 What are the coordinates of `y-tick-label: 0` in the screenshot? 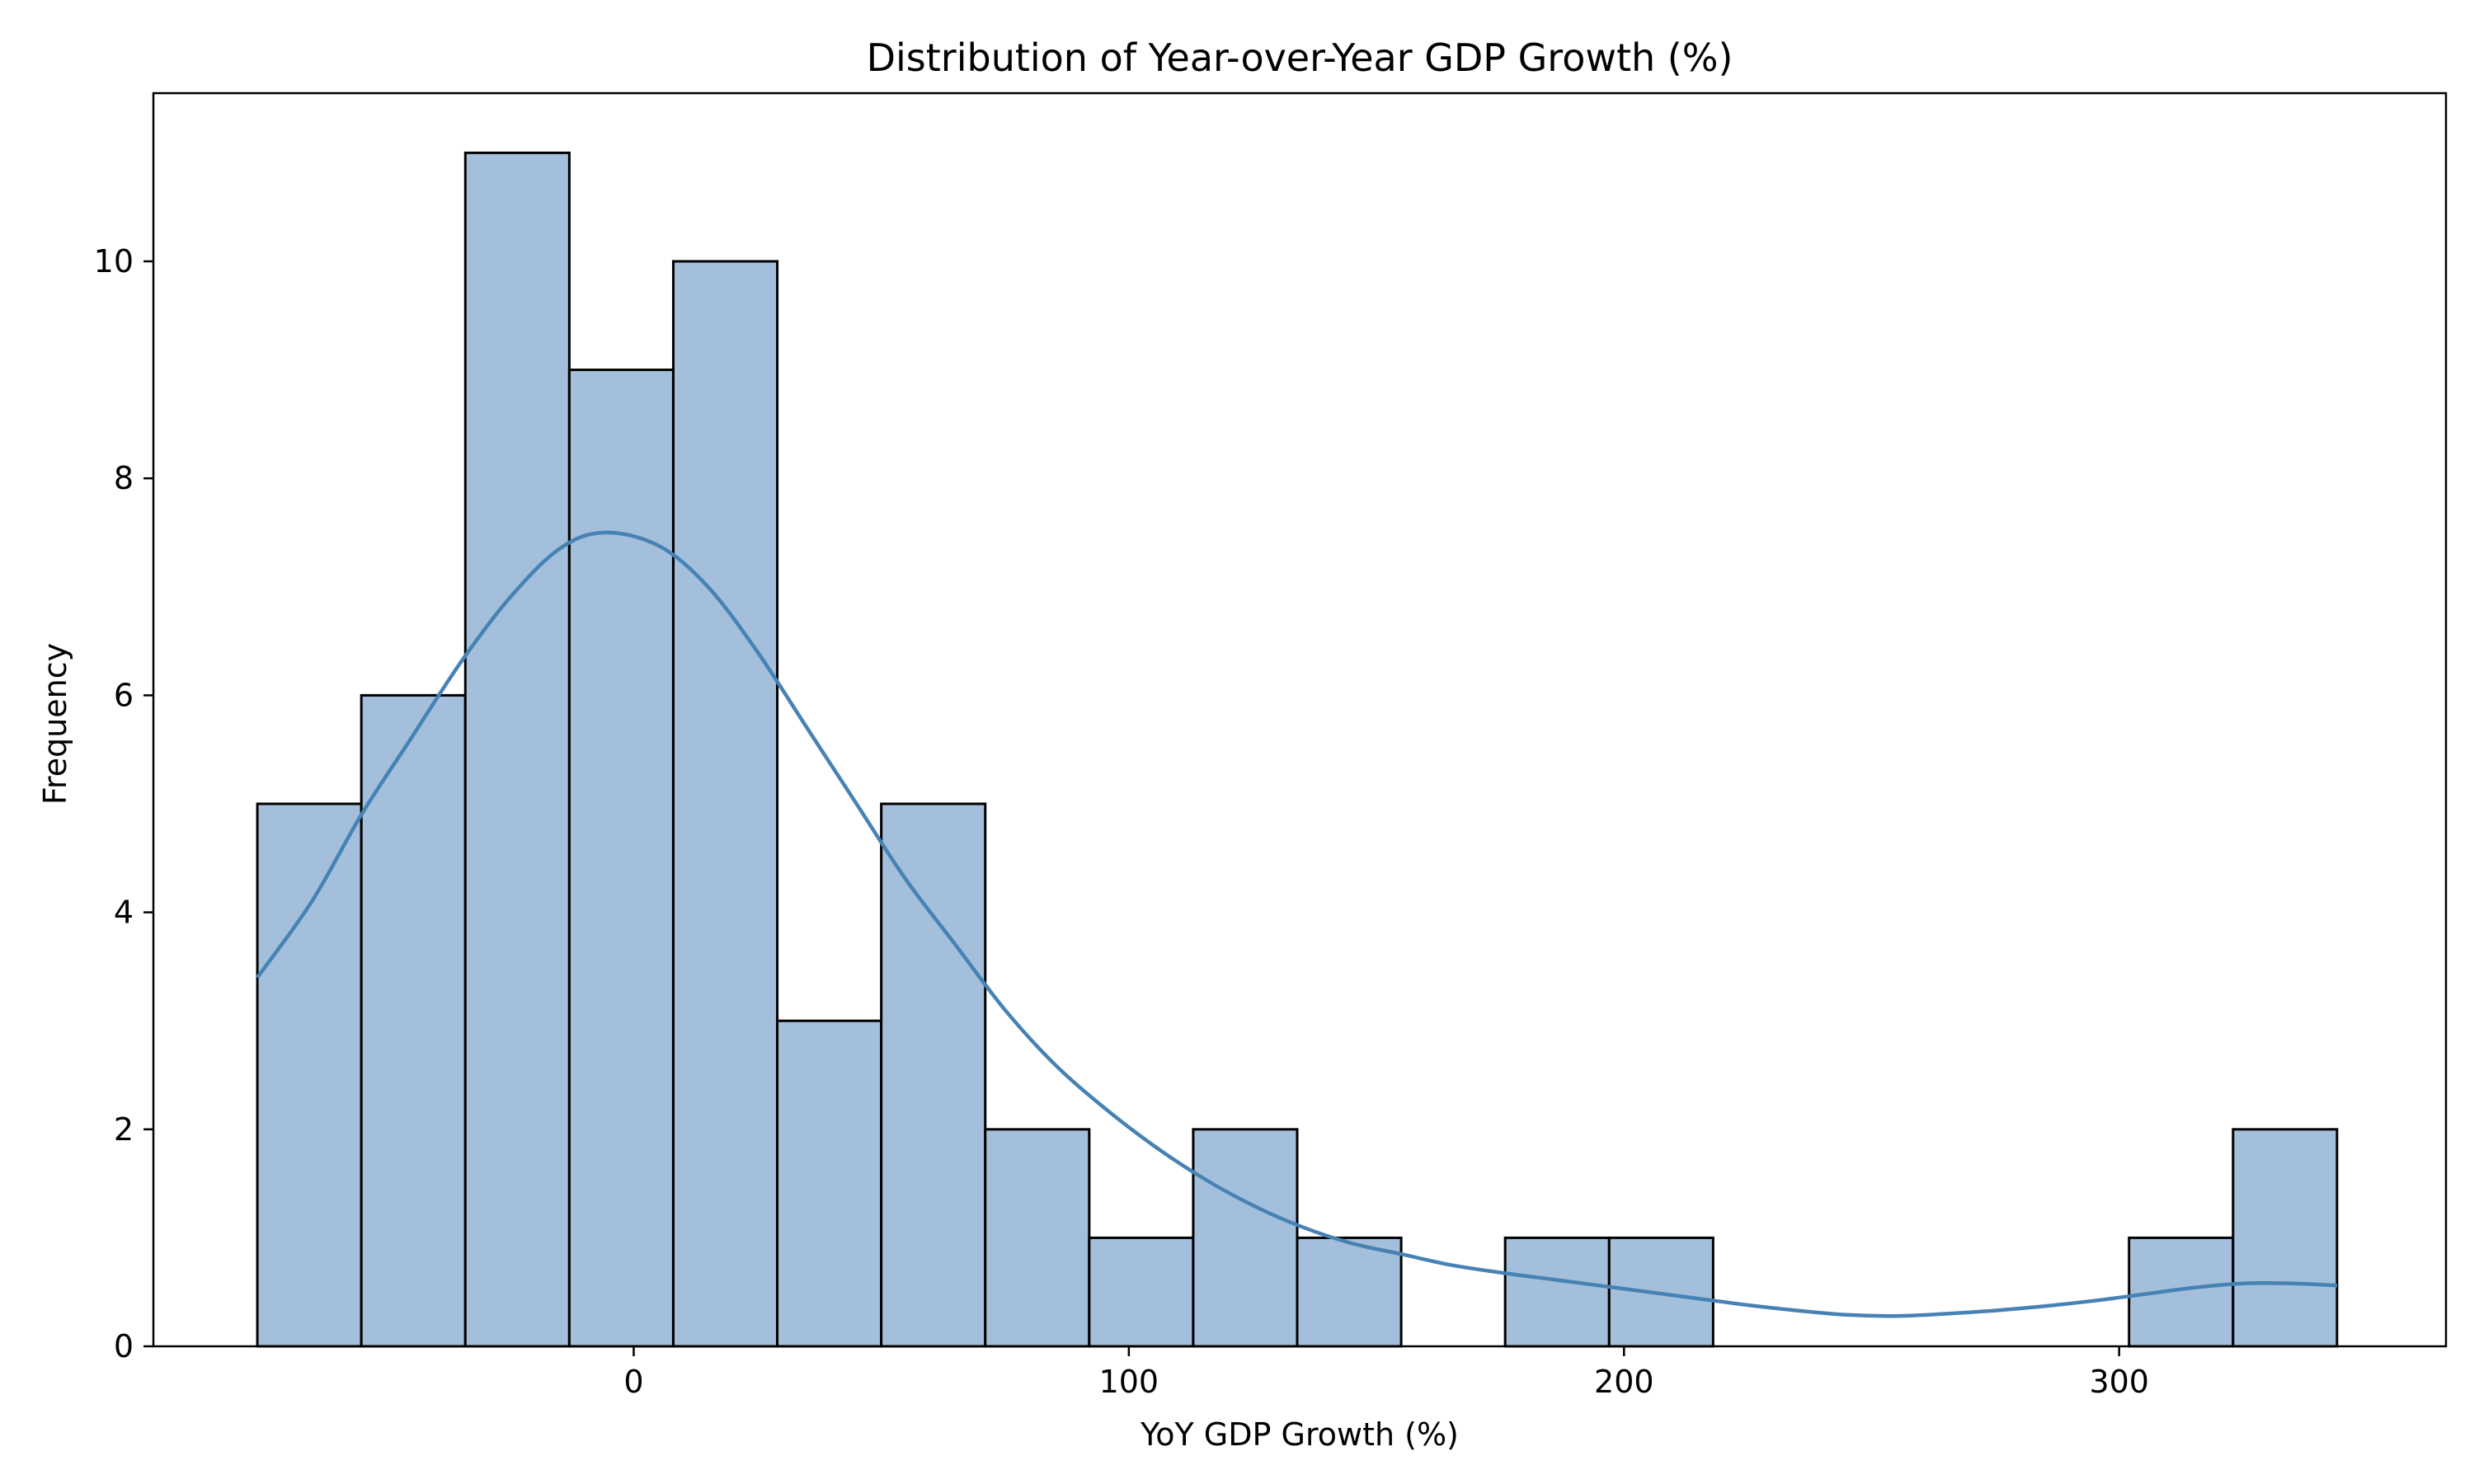 It's located at (124, 1346).